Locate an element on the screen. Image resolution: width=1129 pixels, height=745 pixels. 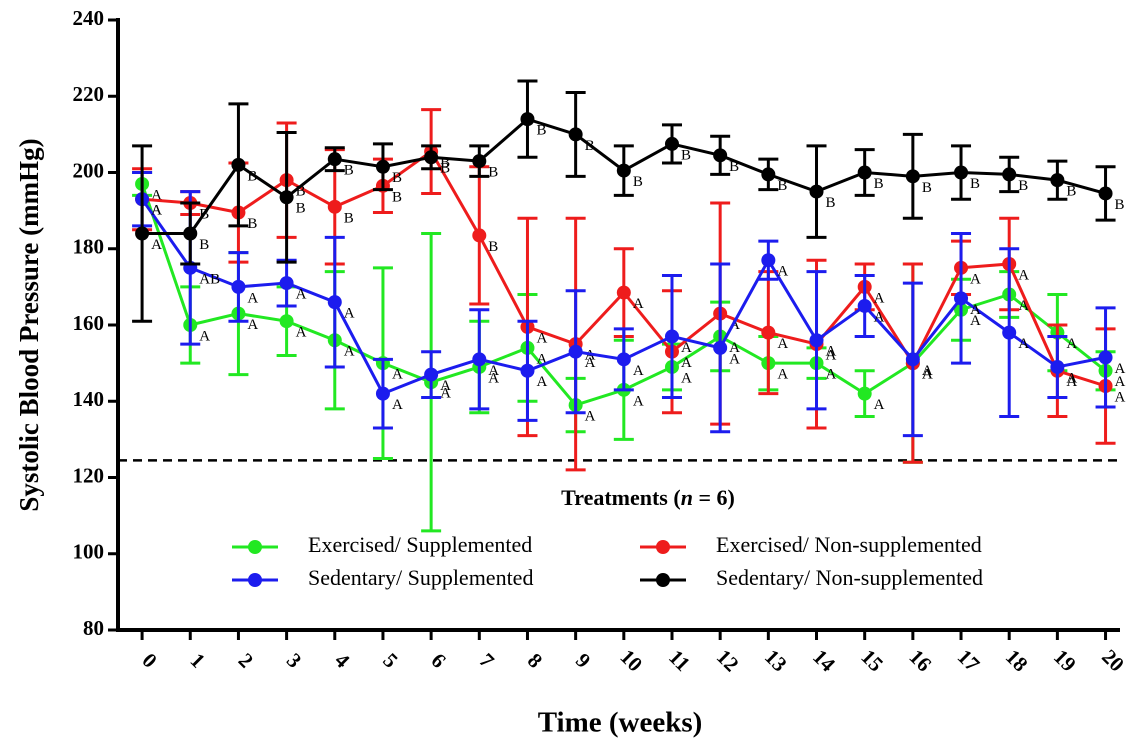
x-tick-label: 10 is located at coordinates (631, 661).